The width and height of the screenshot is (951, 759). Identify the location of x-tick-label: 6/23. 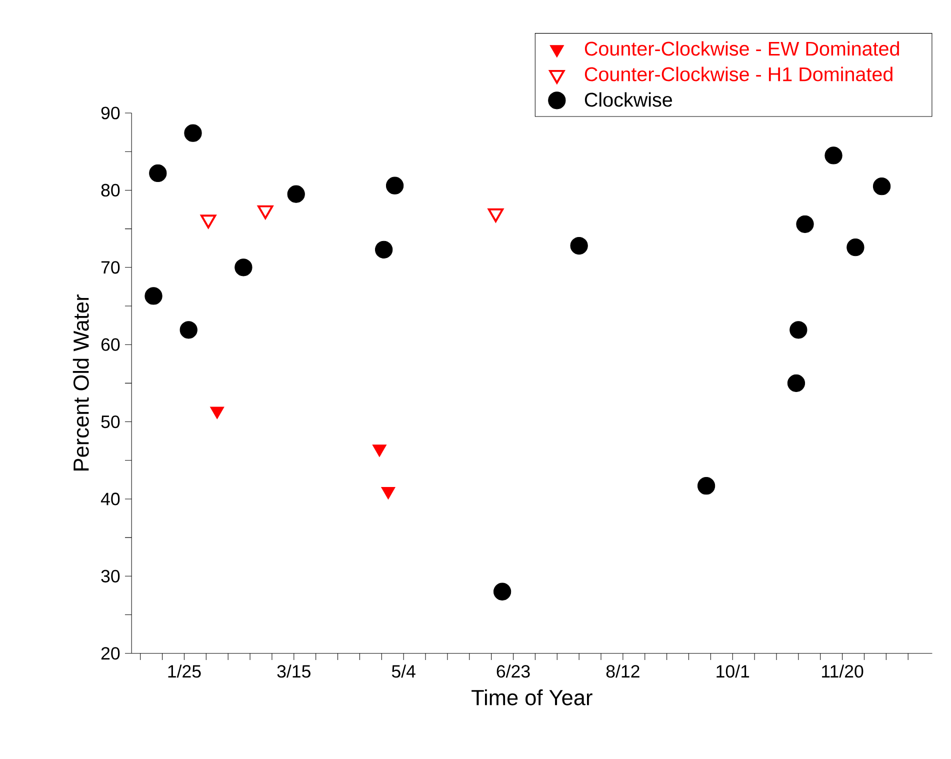
(513, 671).